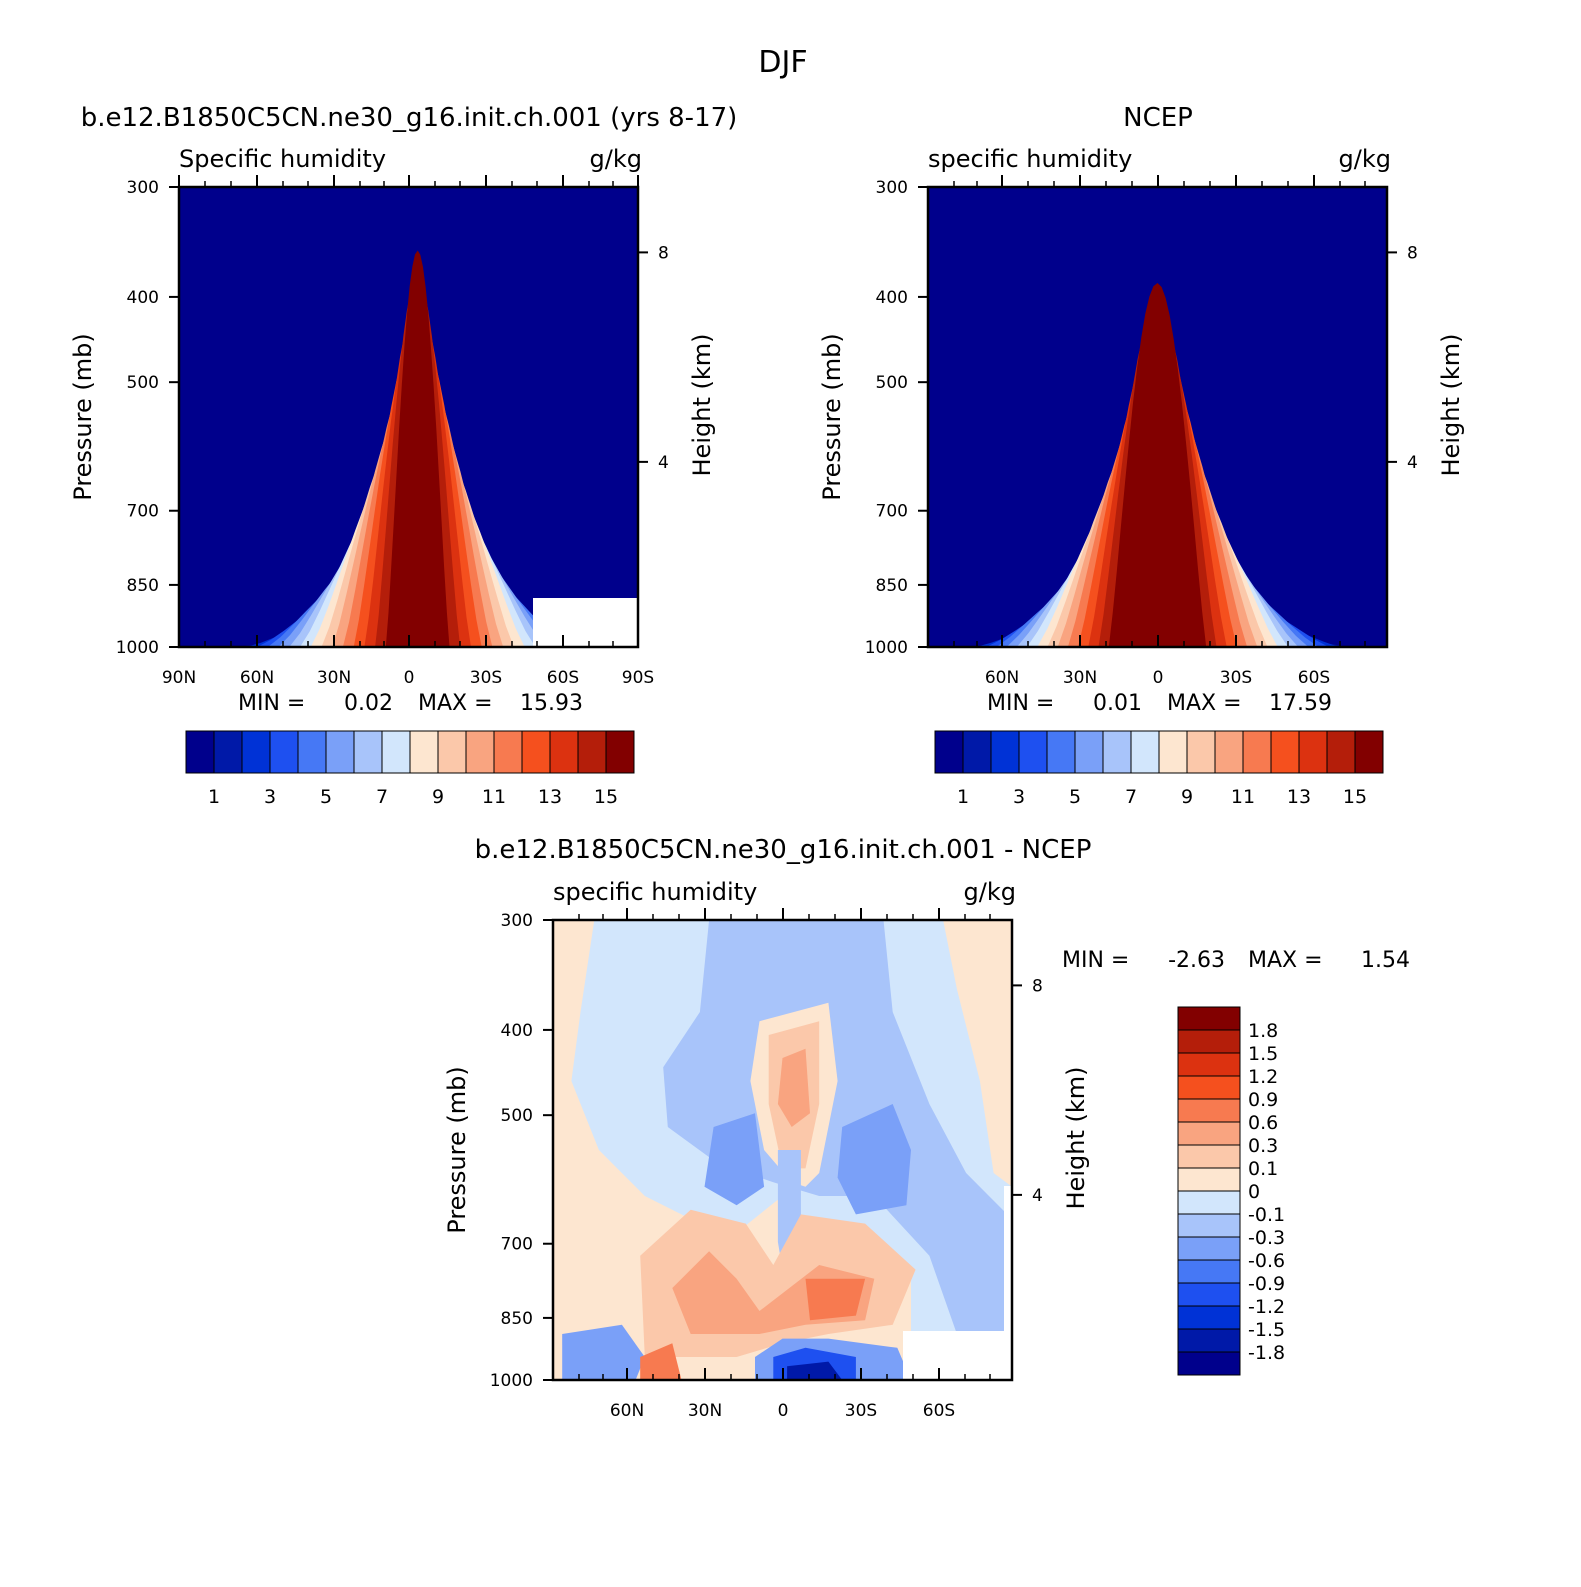  What do you see at coordinates (939, 1411) in the screenshot?
I see `x-tick-label: 60S` at bounding box center [939, 1411].